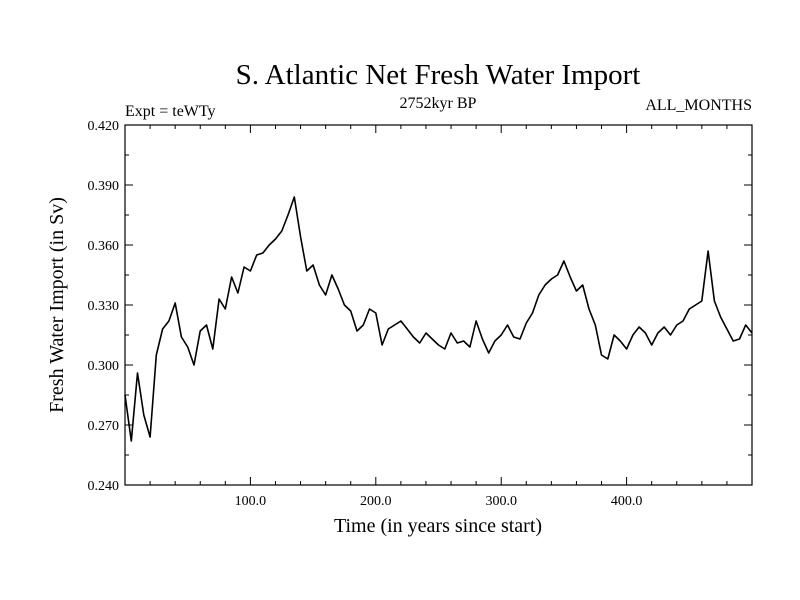  Describe the element at coordinates (104, 486) in the screenshot. I see `y-tick-label: 0.240` at that location.